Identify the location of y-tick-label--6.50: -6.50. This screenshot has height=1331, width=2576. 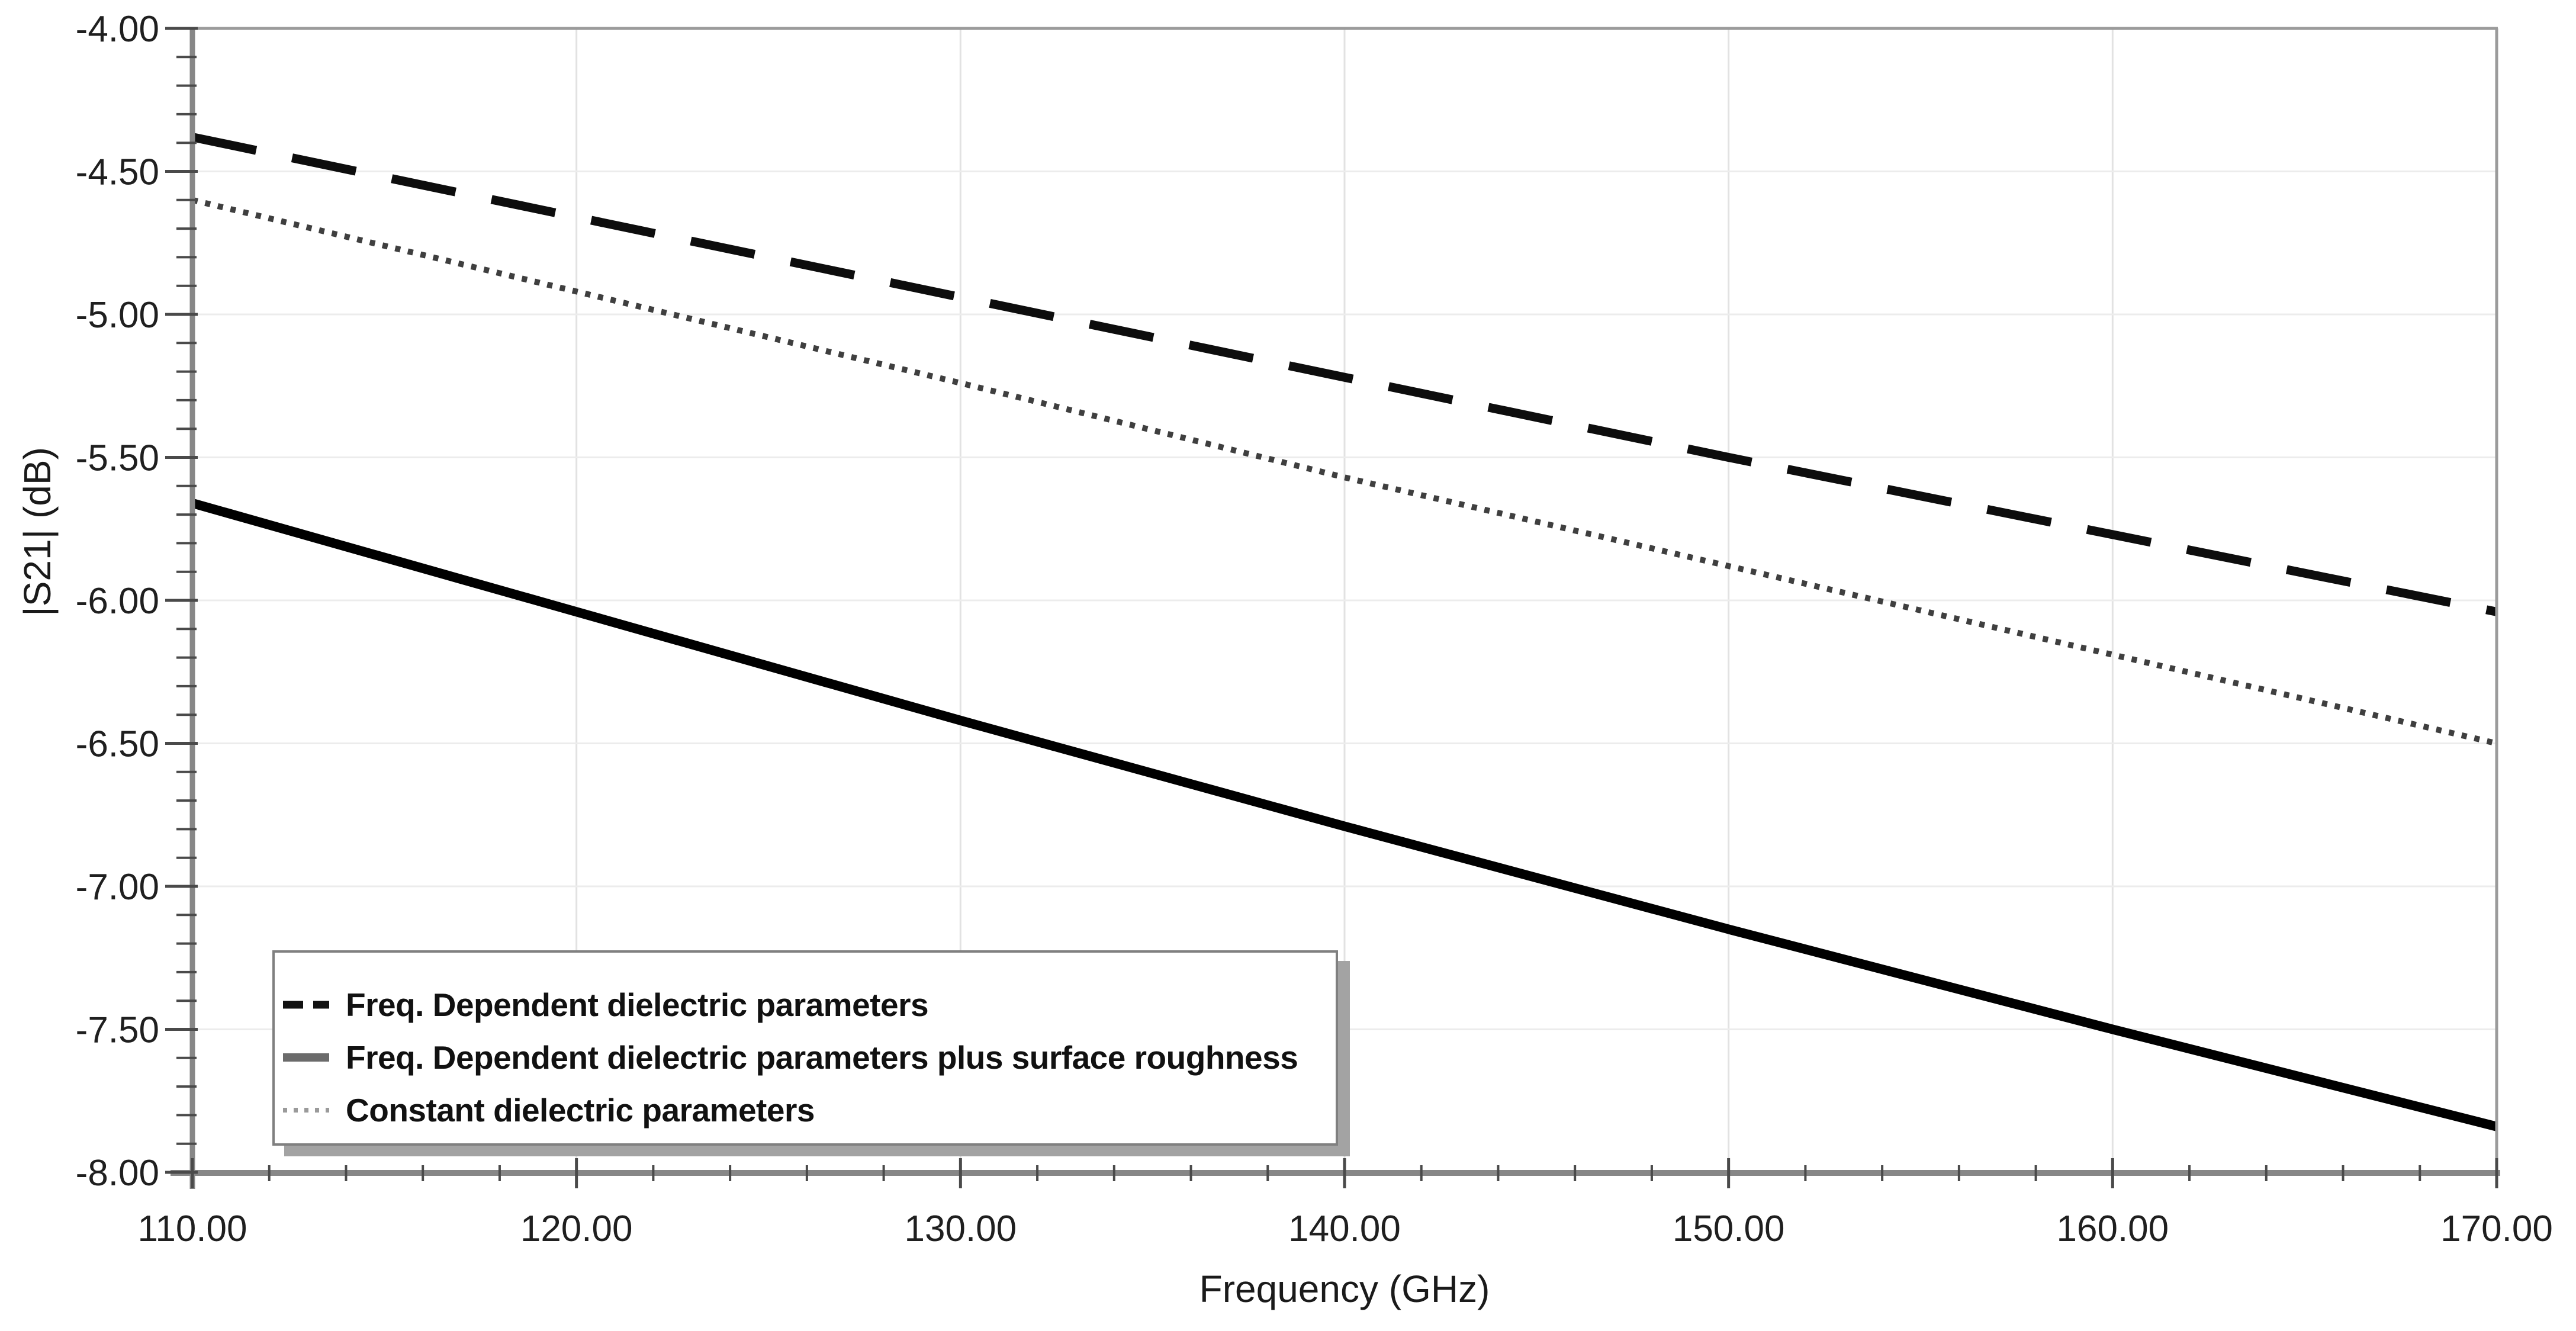
(117, 744).